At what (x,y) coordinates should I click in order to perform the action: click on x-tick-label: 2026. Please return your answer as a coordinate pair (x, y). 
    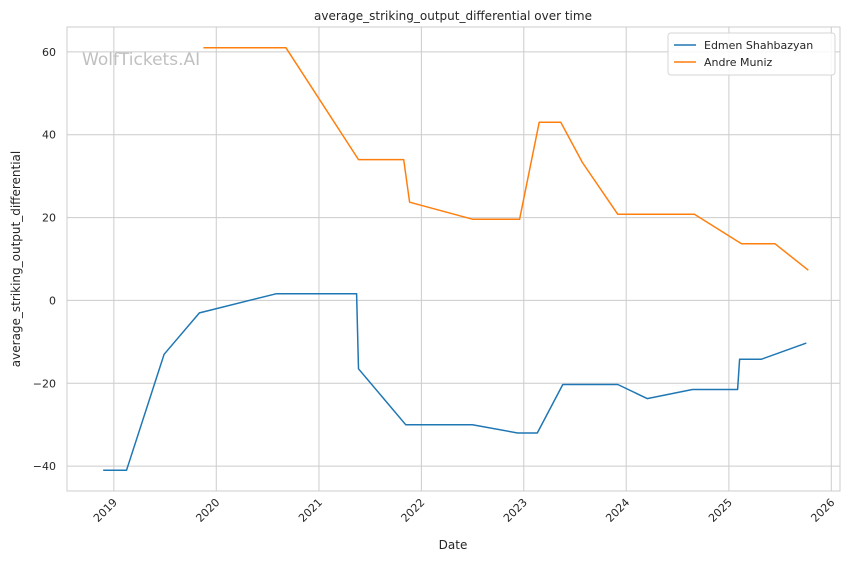
    Looking at the image, I should click on (822, 510).